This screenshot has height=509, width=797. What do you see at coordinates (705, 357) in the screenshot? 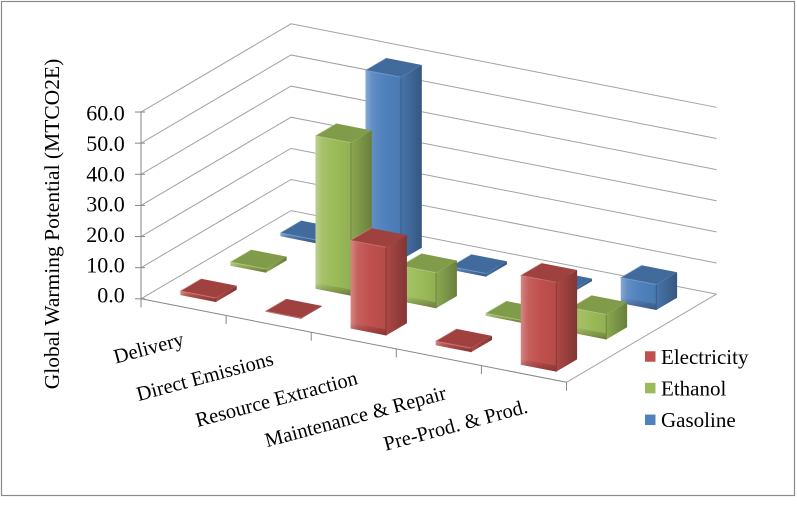
I see `svg-text: Electricity` at bounding box center [705, 357].